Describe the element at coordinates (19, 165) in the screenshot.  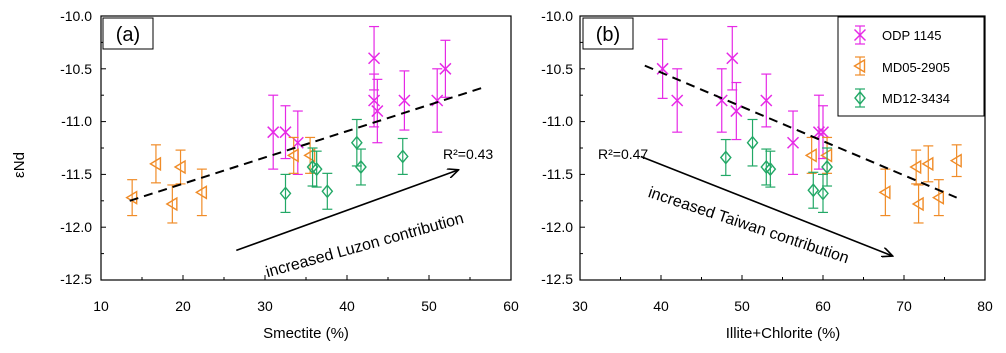
I see `y-axis-label: εNd` at that location.